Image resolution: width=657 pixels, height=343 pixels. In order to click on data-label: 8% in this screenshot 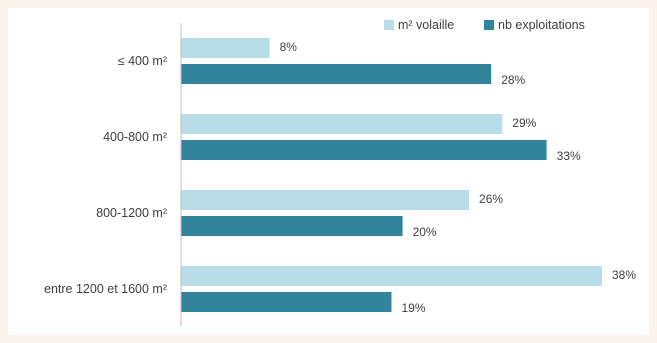, I will do `click(289, 47)`.